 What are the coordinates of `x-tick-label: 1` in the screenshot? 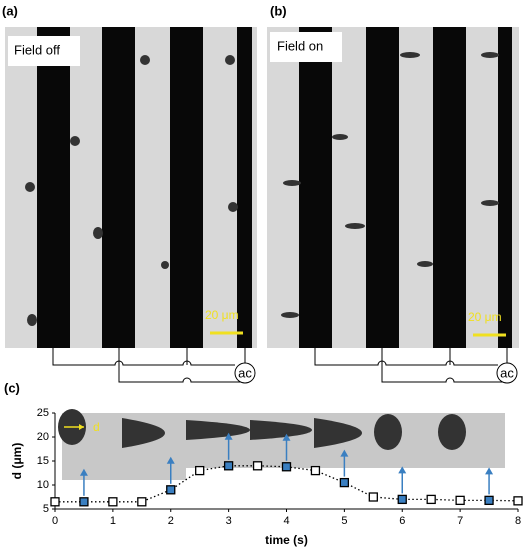 It's located at (113, 521).